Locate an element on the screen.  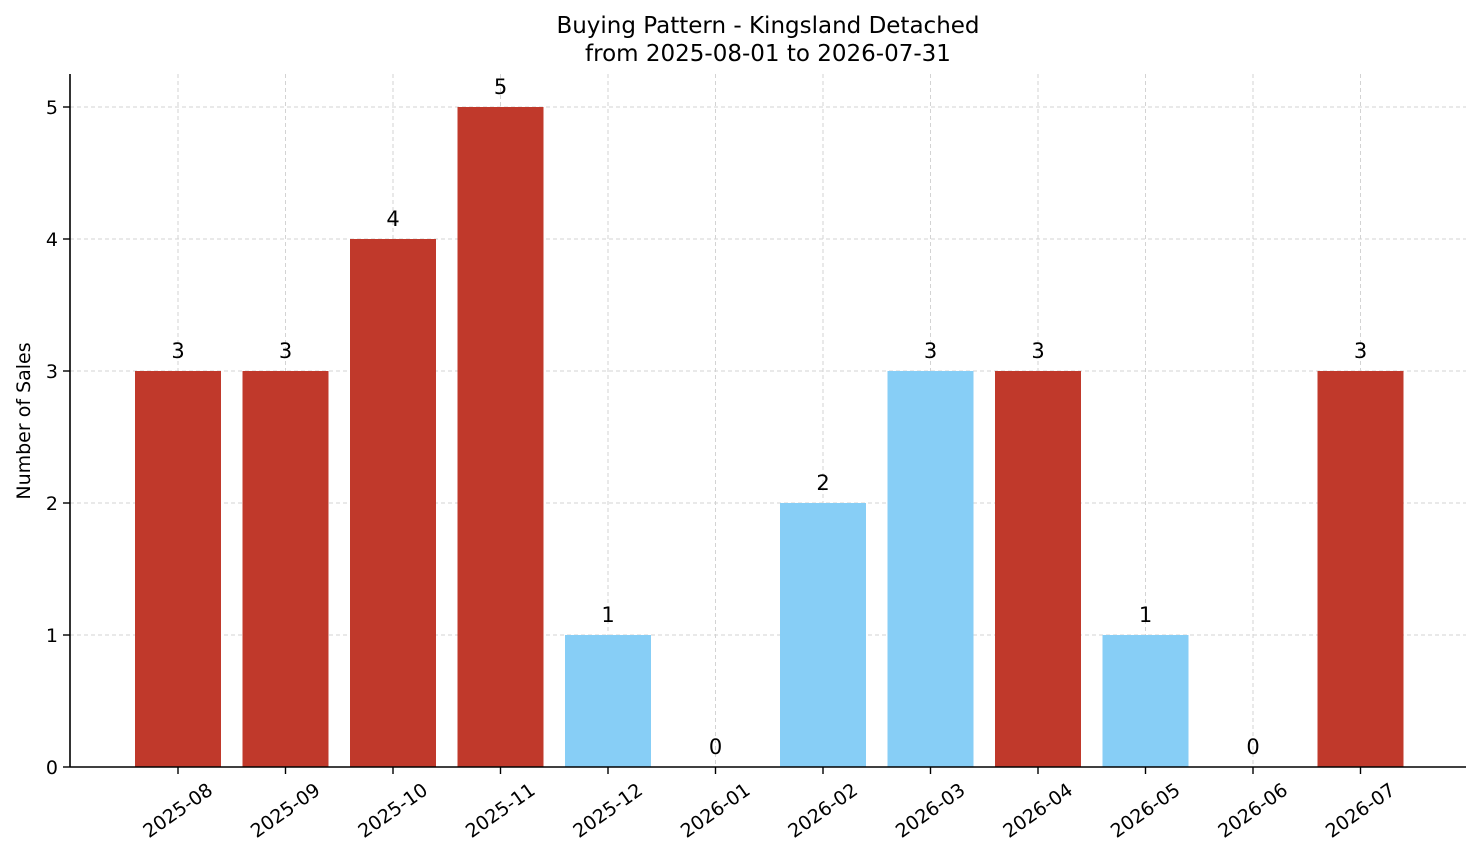
data-label: 4 is located at coordinates (392, 219).